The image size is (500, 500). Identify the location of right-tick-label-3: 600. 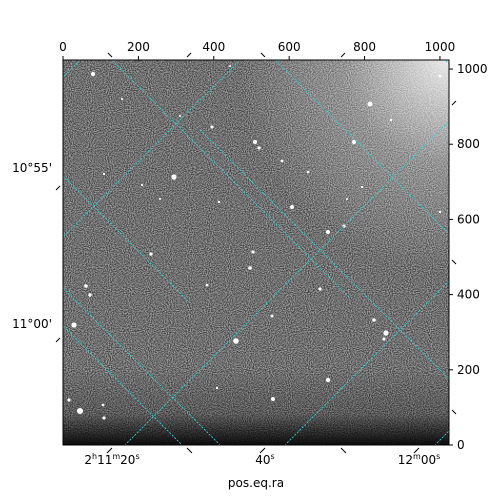
(468, 219).